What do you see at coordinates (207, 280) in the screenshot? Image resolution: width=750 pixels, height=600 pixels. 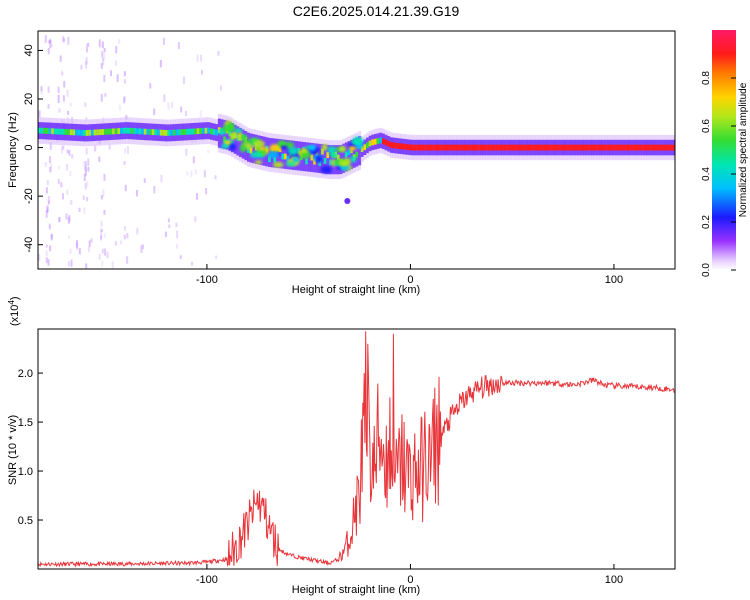 I see `heatmap-x-tick-label: -100` at bounding box center [207, 280].